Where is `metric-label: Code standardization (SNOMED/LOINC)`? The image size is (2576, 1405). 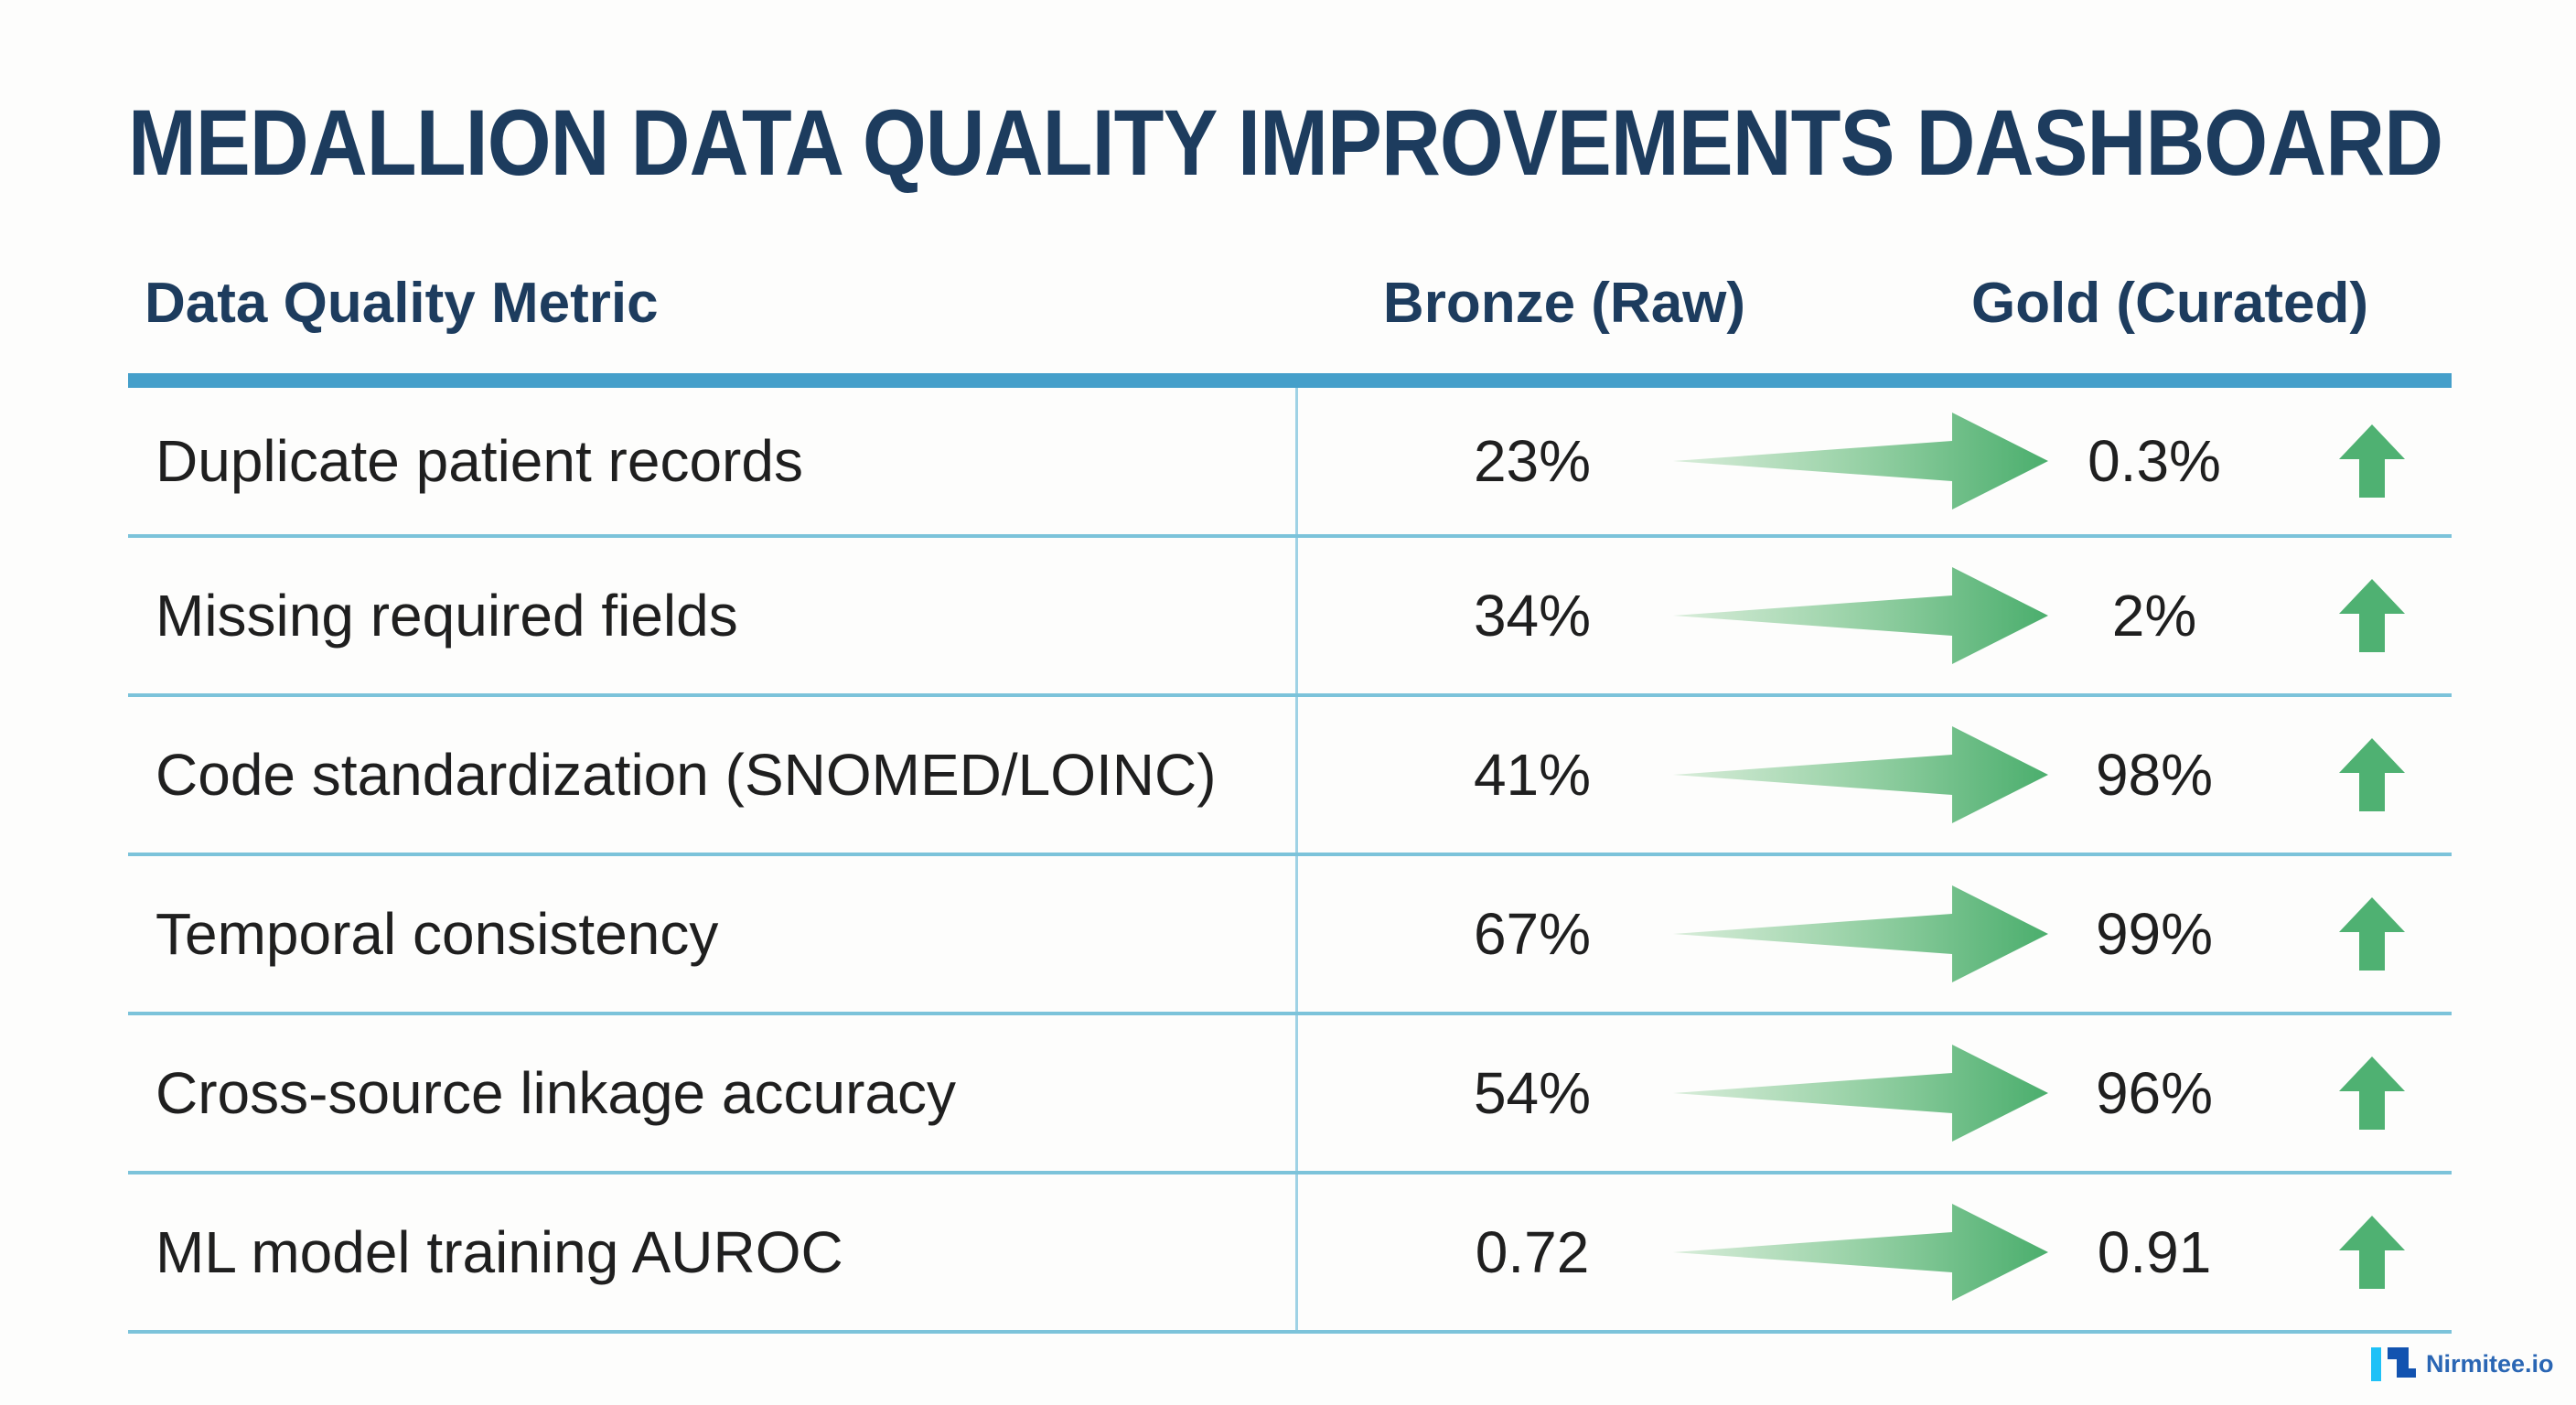 metric-label: Code standardization (SNOMED/LOINC) is located at coordinates (686, 775).